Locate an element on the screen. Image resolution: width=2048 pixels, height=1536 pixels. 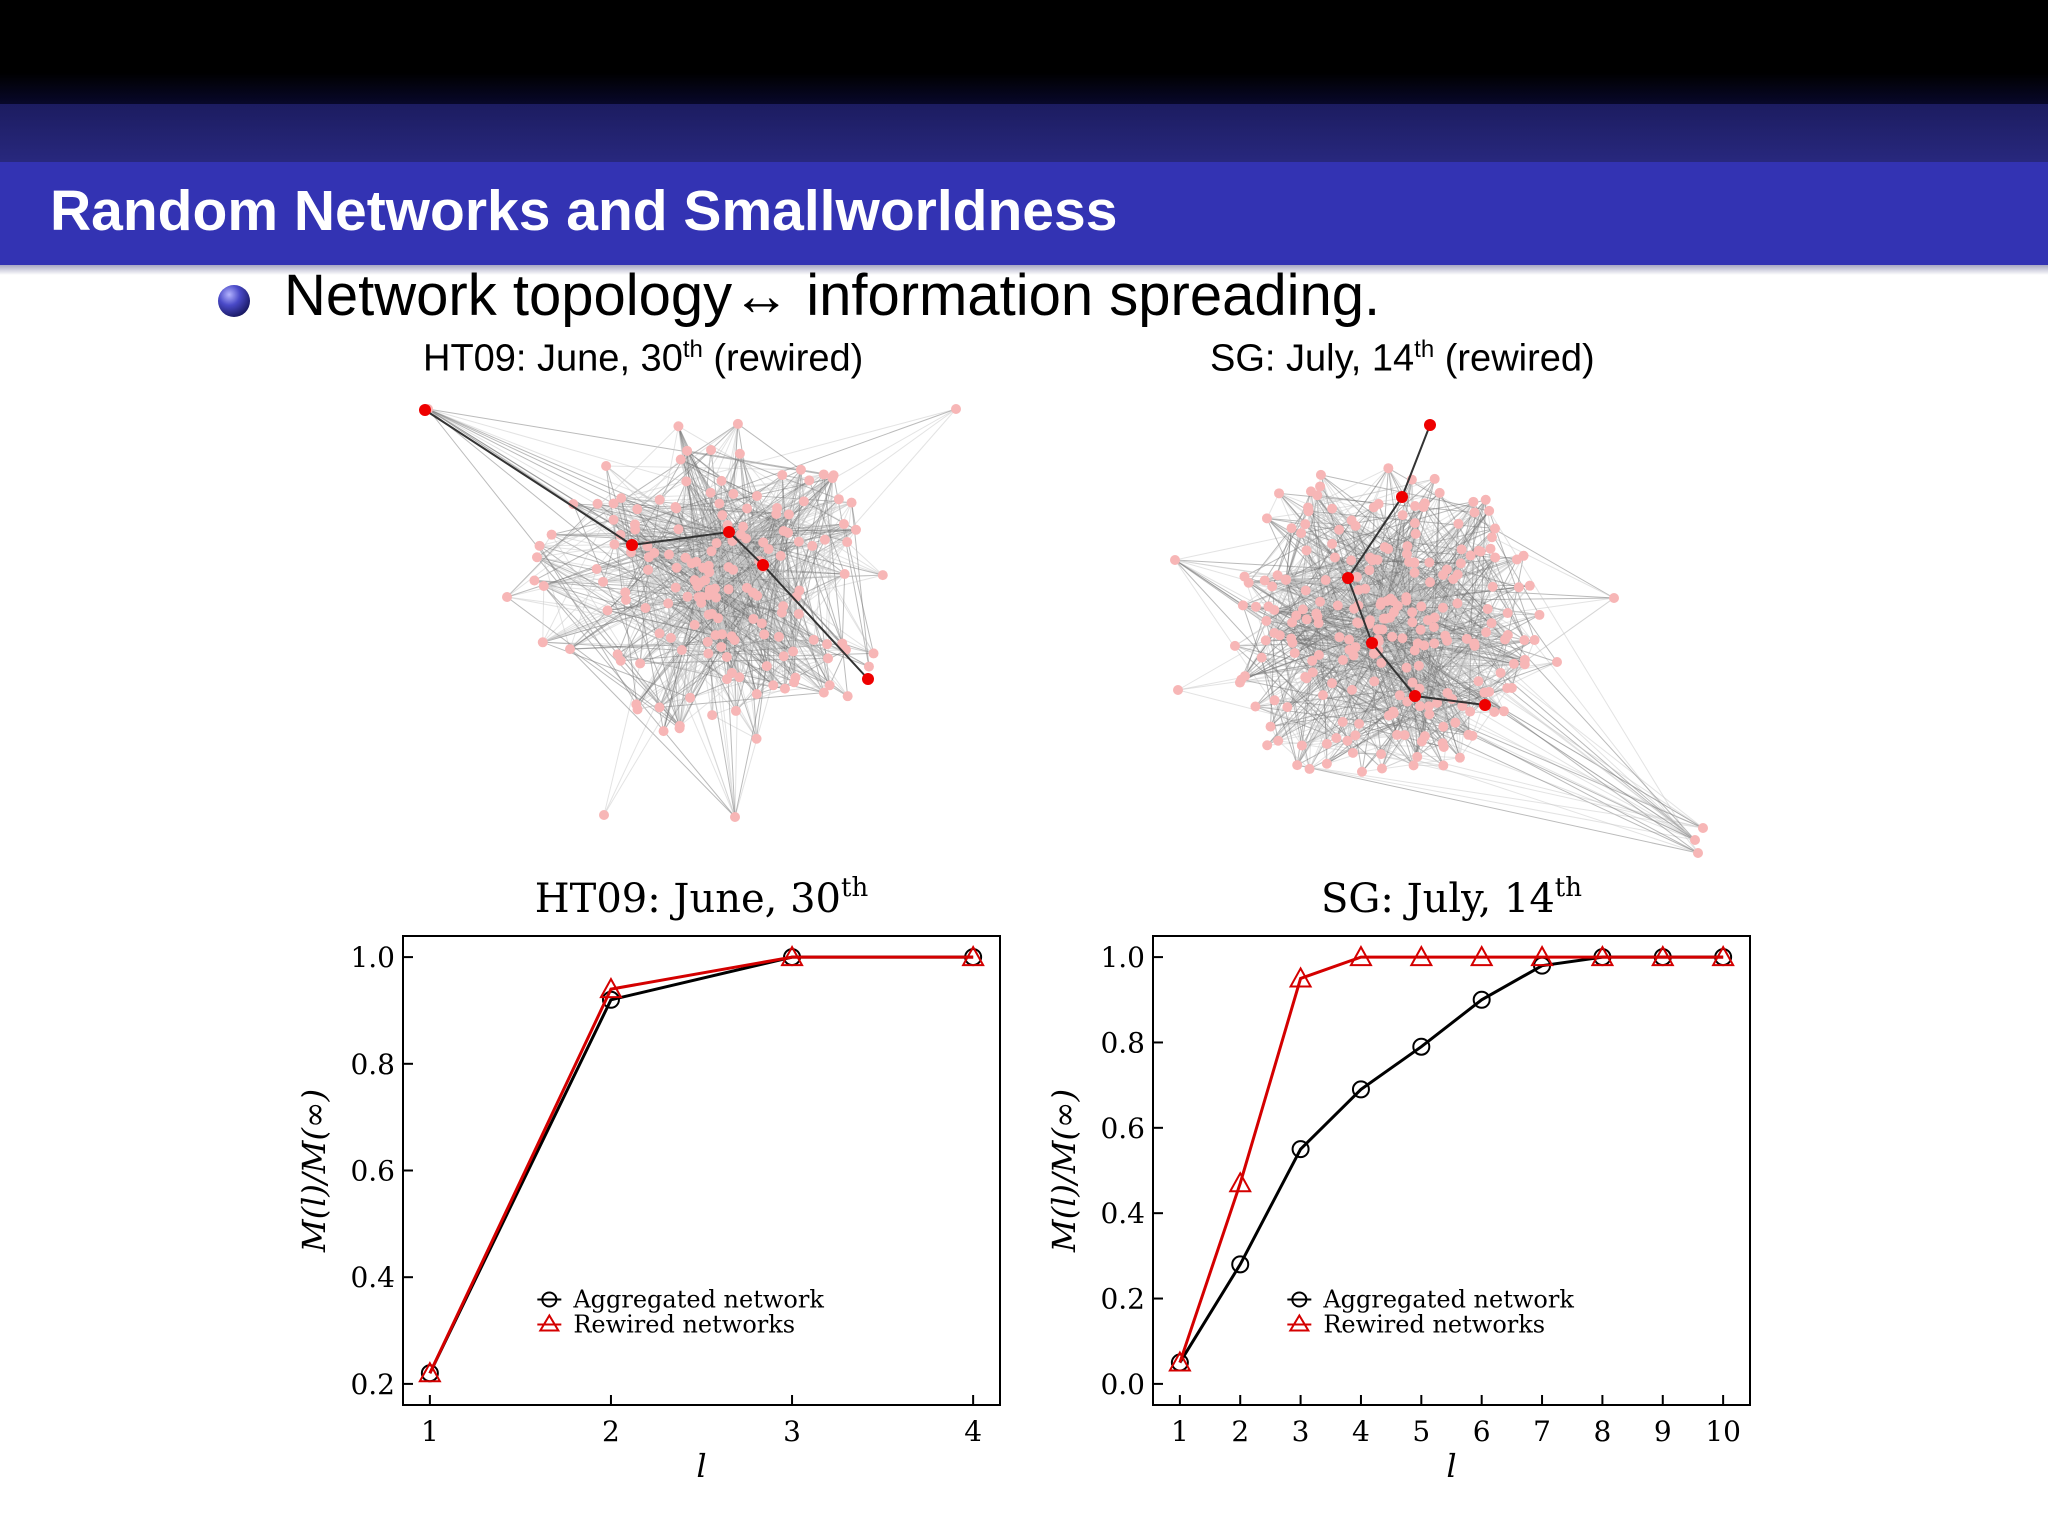
legend-label: Rewired networks is located at coordinates (1434, 1324).